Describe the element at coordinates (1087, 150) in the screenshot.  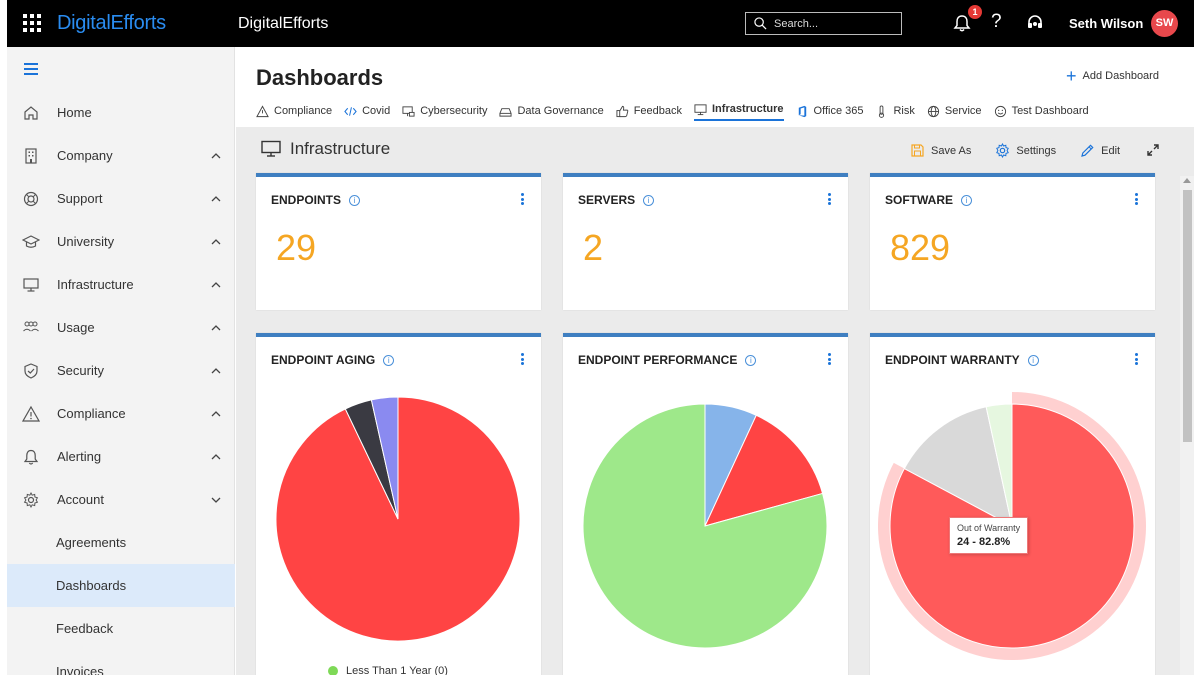
I see `pencil-icon` at that location.